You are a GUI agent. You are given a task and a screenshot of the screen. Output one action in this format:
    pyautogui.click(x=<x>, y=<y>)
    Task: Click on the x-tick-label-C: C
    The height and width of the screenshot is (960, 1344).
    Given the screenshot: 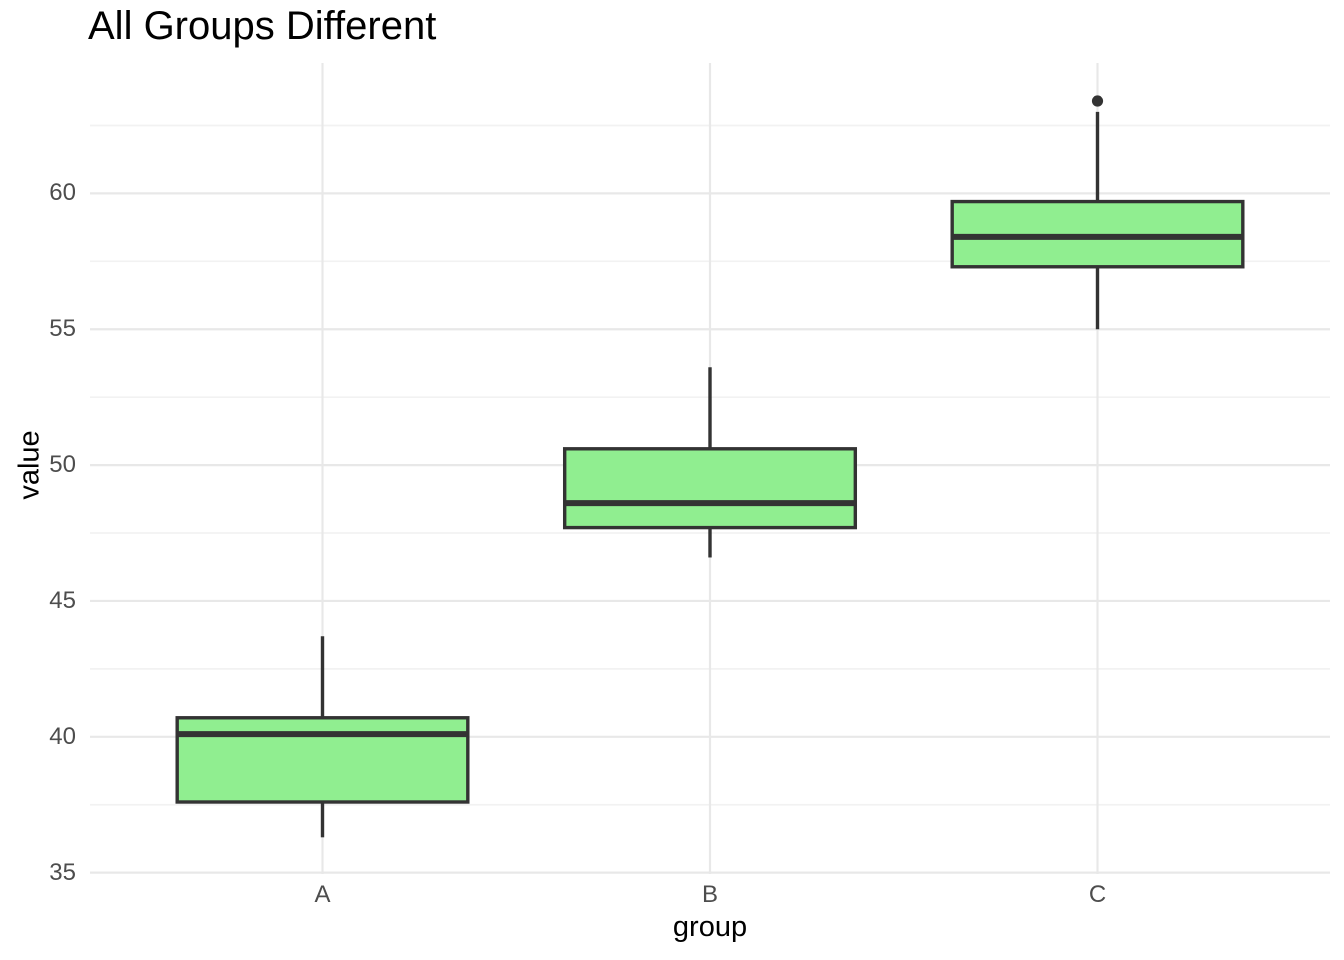 What is the action you would take?
    pyautogui.click(x=1097, y=894)
    